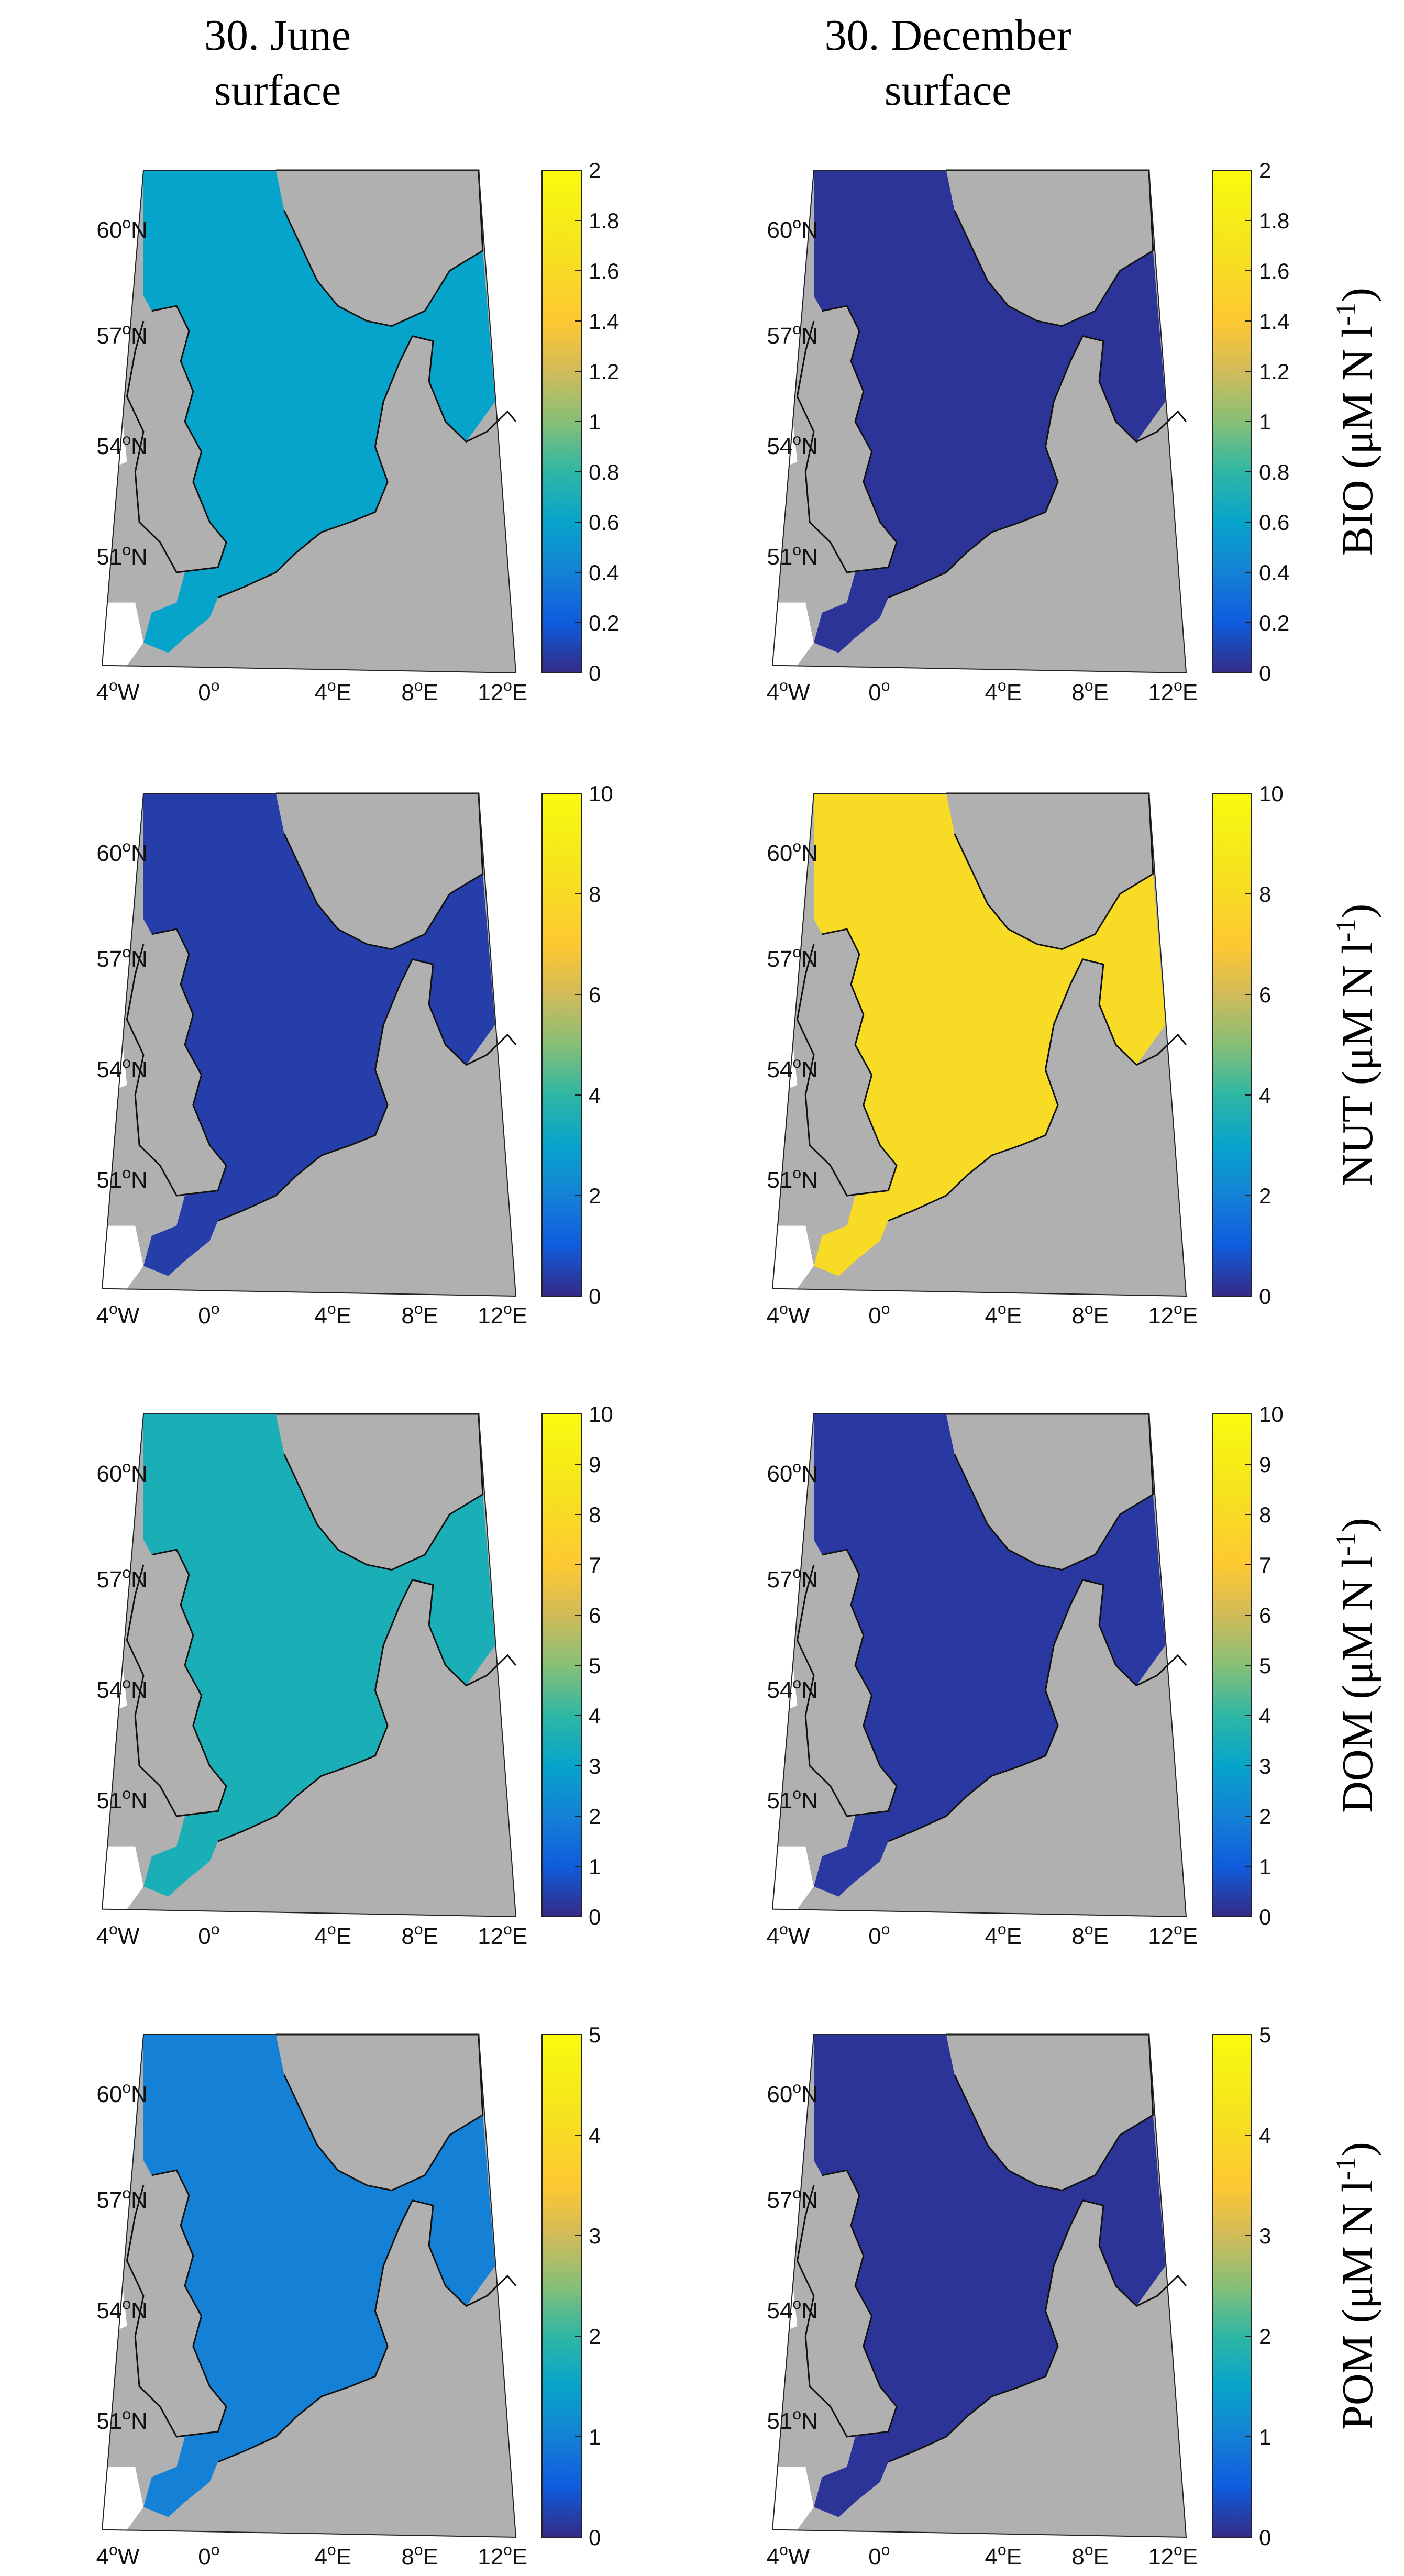 The image size is (1404, 2576). What do you see at coordinates (1356, 1665) in the screenshot?
I see `row-label-dom: DOM (μM N l-1)` at bounding box center [1356, 1665].